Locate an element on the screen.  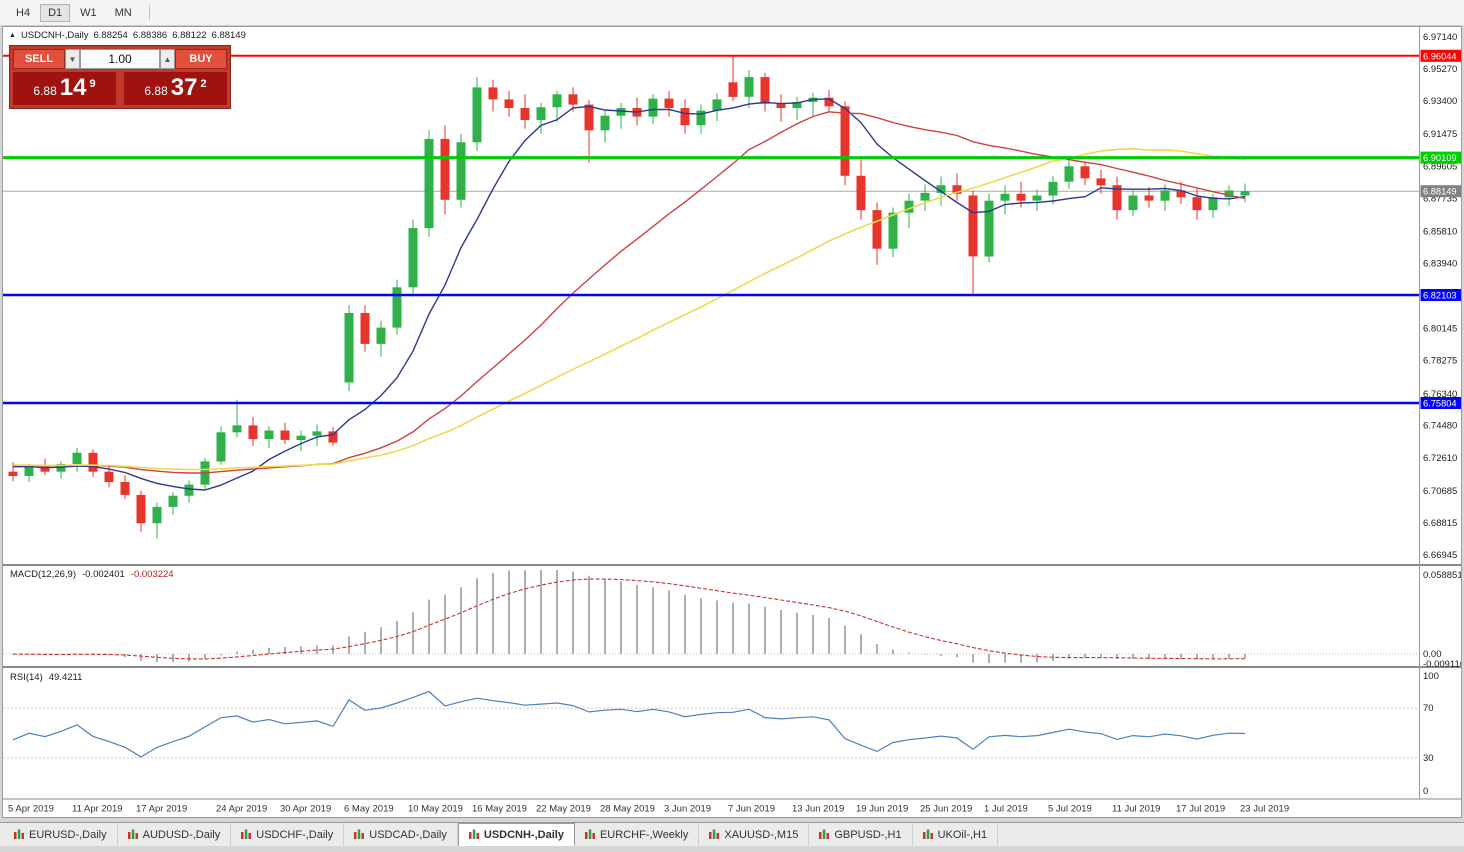
timeframe-button-mn: MN is located at coordinates (123, 12).